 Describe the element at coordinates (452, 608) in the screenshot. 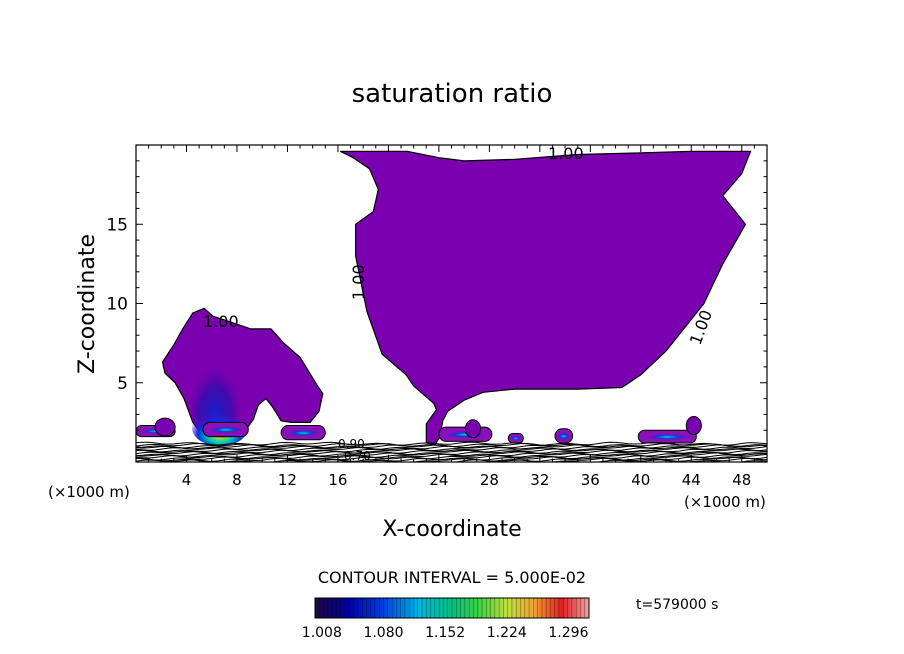

I see `colorbar-stripes` at that location.